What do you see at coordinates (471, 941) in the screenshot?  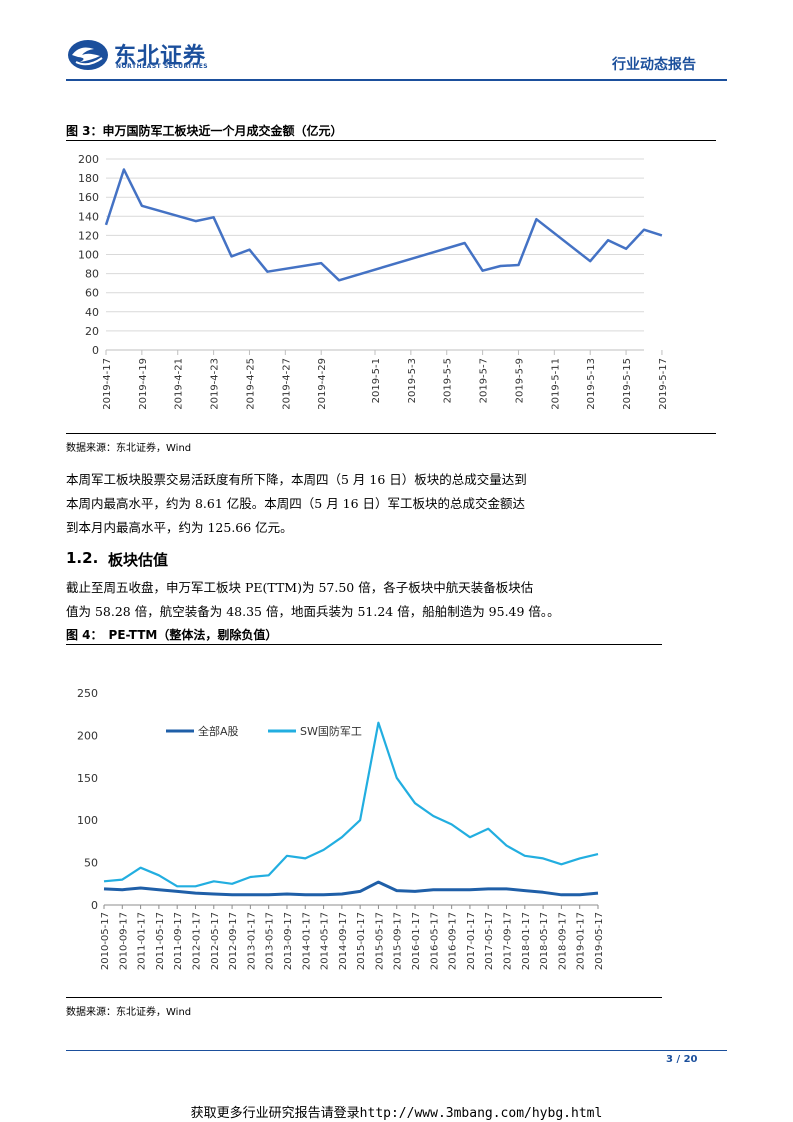 I see `x-tick-label: 2017-01-17` at bounding box center [471, 941].